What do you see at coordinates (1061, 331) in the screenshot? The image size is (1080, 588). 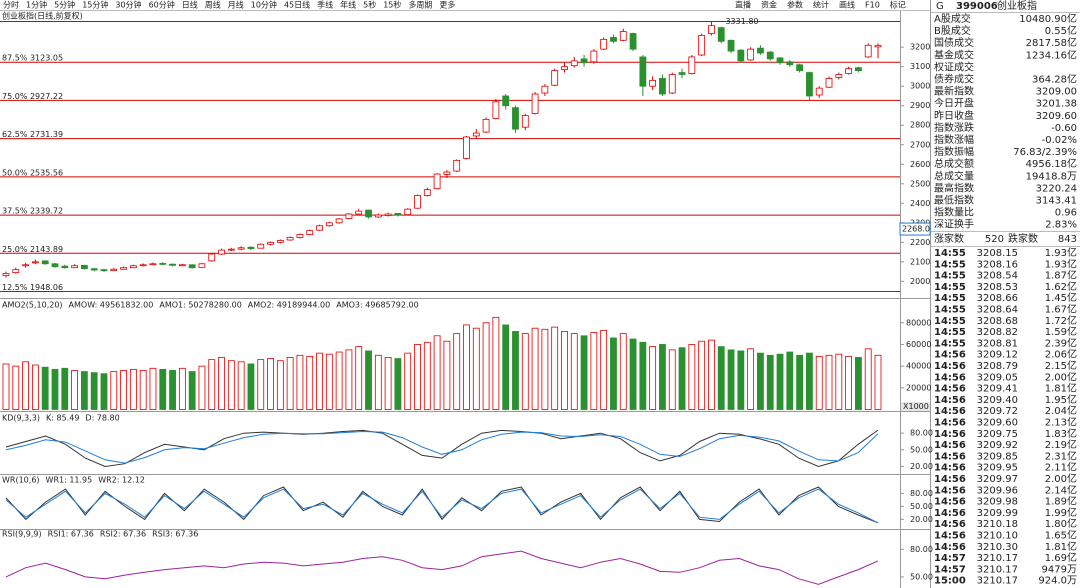 I see `tick-volume: 1.59亿` at bounding box center [1061, 331].